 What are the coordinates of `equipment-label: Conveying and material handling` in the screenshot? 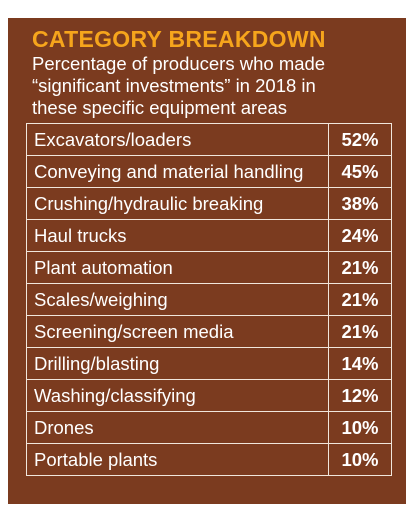 It's located at (177, 171).